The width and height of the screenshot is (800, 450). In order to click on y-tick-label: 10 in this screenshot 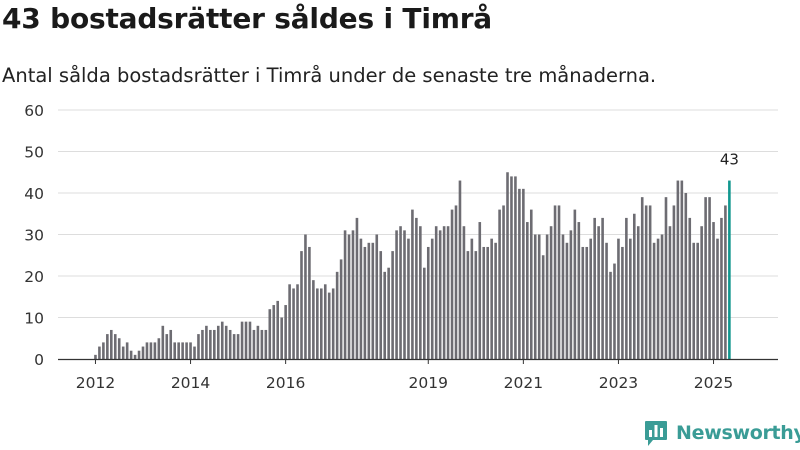, I will do `click(34, 319)`.